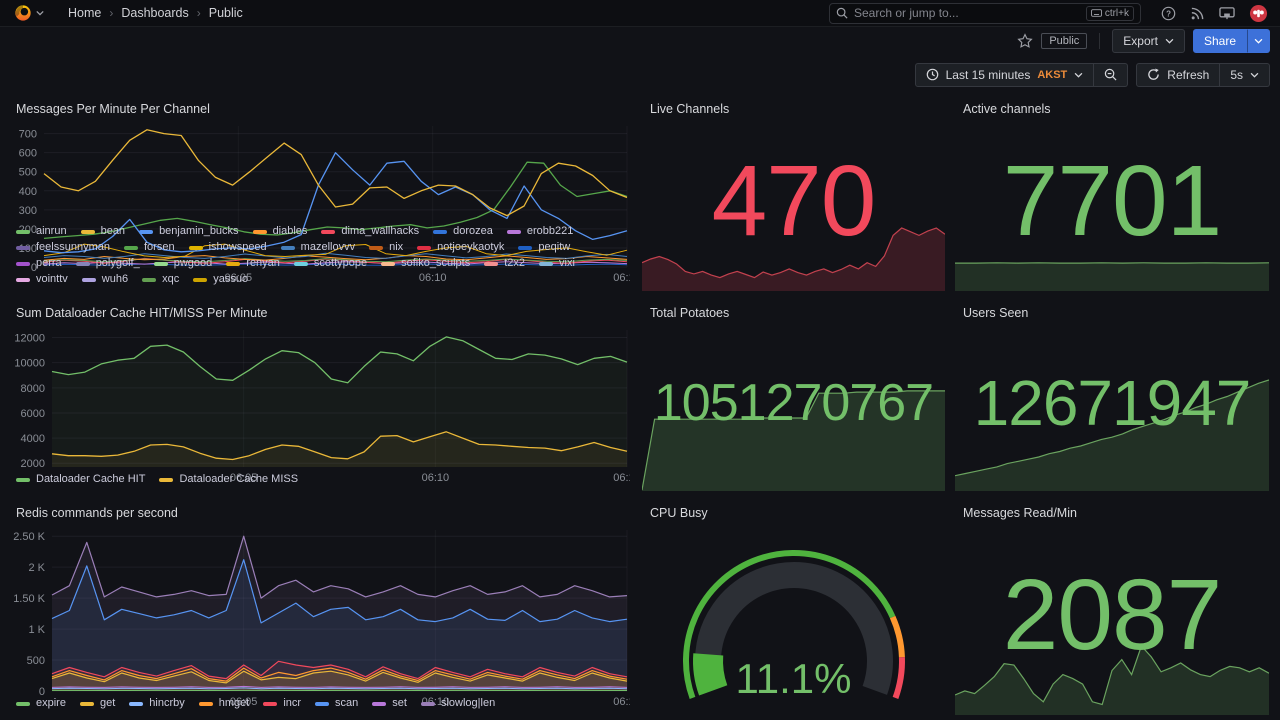  What do you see at coordinates (227, 247) in the screenshot?
I see `legend-item: ishowspeed` at bounding box center [227, 247].